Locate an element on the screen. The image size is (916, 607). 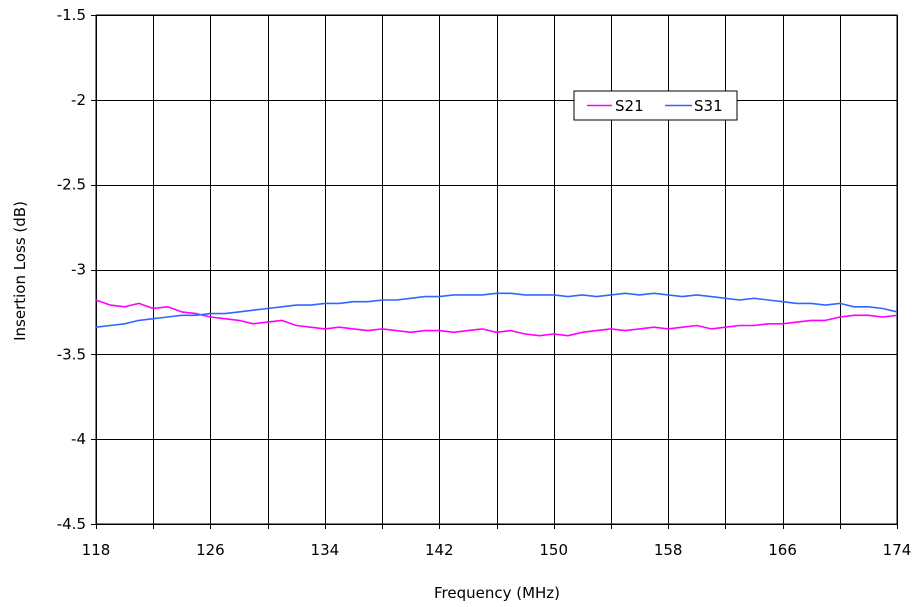
series-lines is located at coordinates (496, 314).